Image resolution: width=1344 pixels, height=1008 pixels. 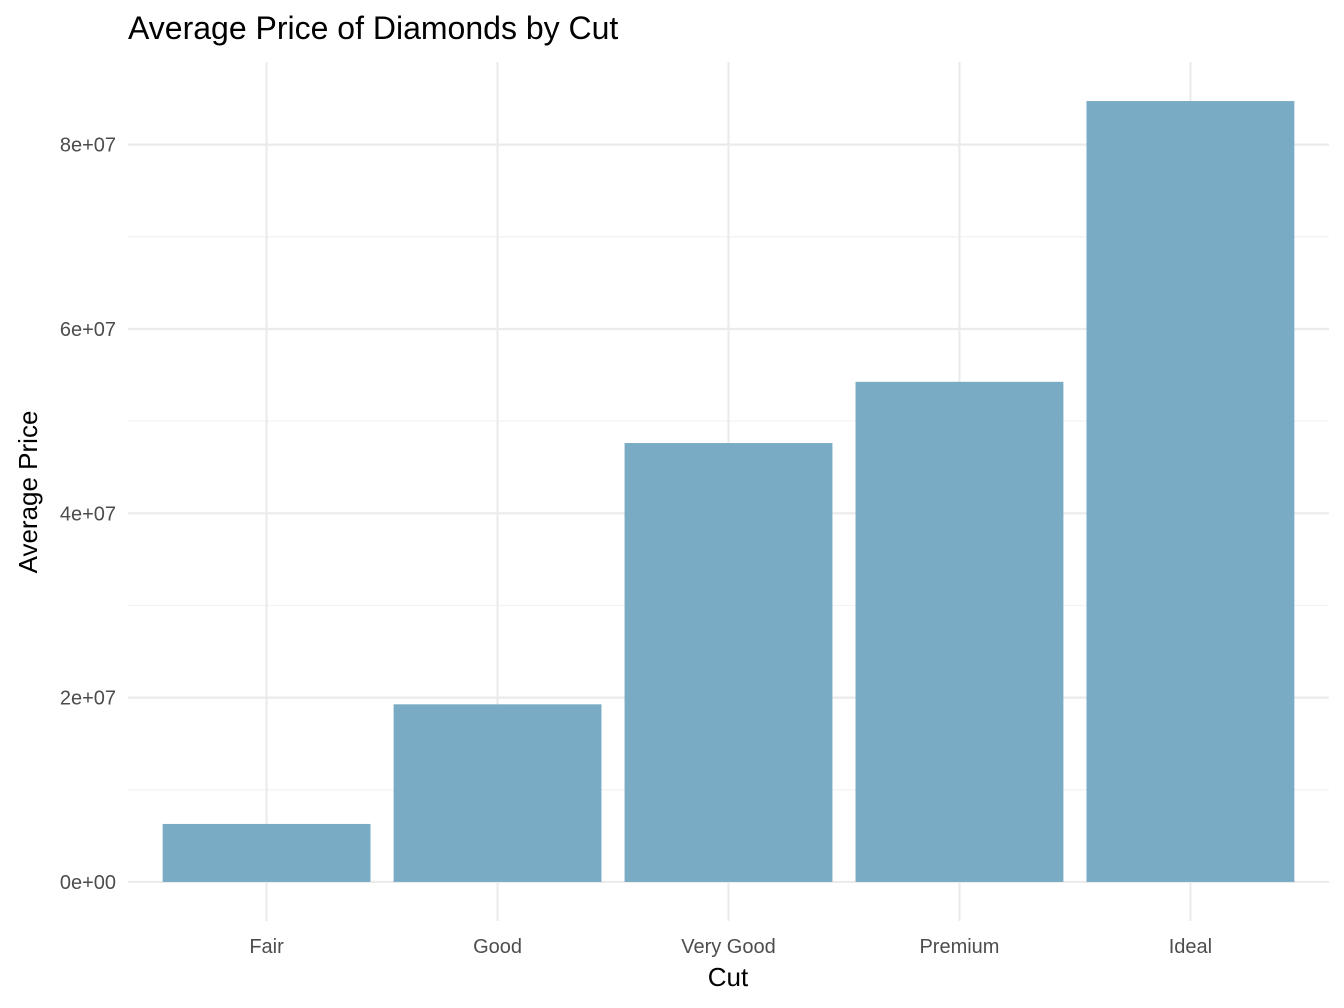 I want to click on x-tick-label: Good, so click(x=497, y=947).